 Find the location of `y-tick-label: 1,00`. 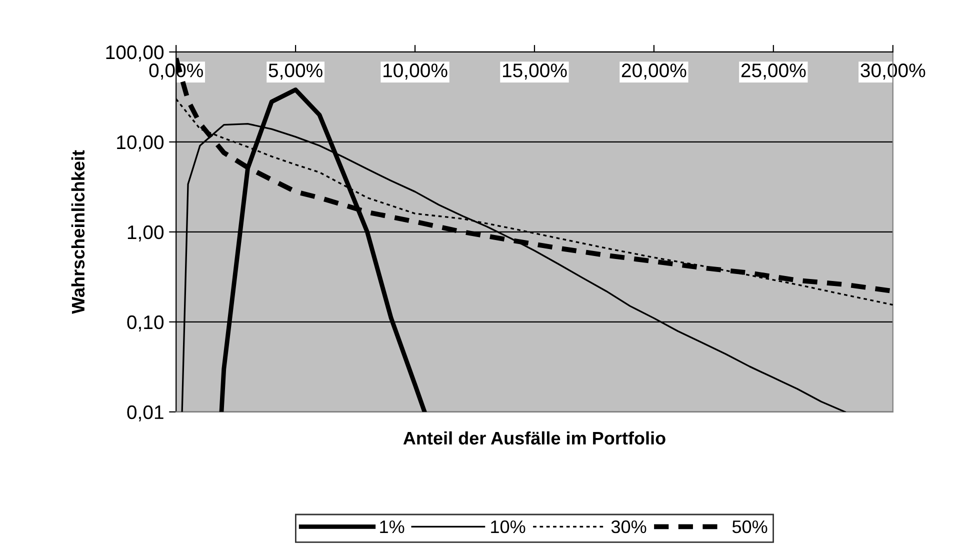

y-tick-label: 1,00 is located at coordinates (146, 233).